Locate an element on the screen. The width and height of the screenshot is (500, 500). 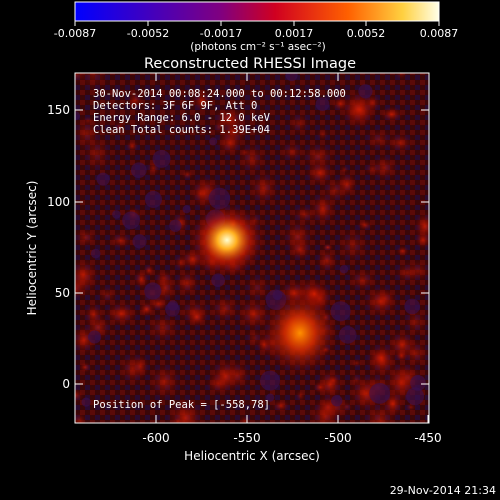
annotation-time-range: 30-Nov-2014 00:08:24.000 to 00:12:58.000 is located at coordinates (219, 94).